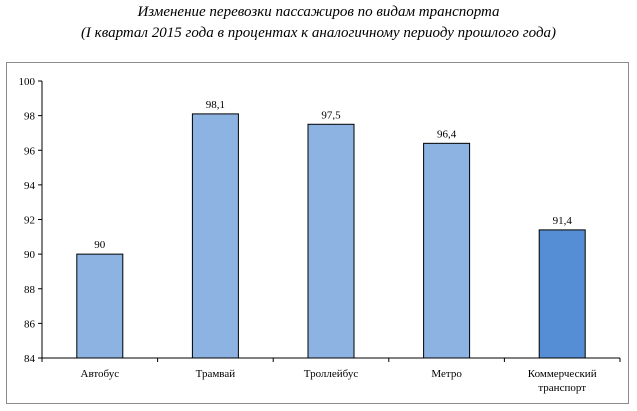 This screenshot has height=411, width=637. Describe the element at coordinates (563, 221) in the screenshot. I see `data-label: 91,4` at that location.